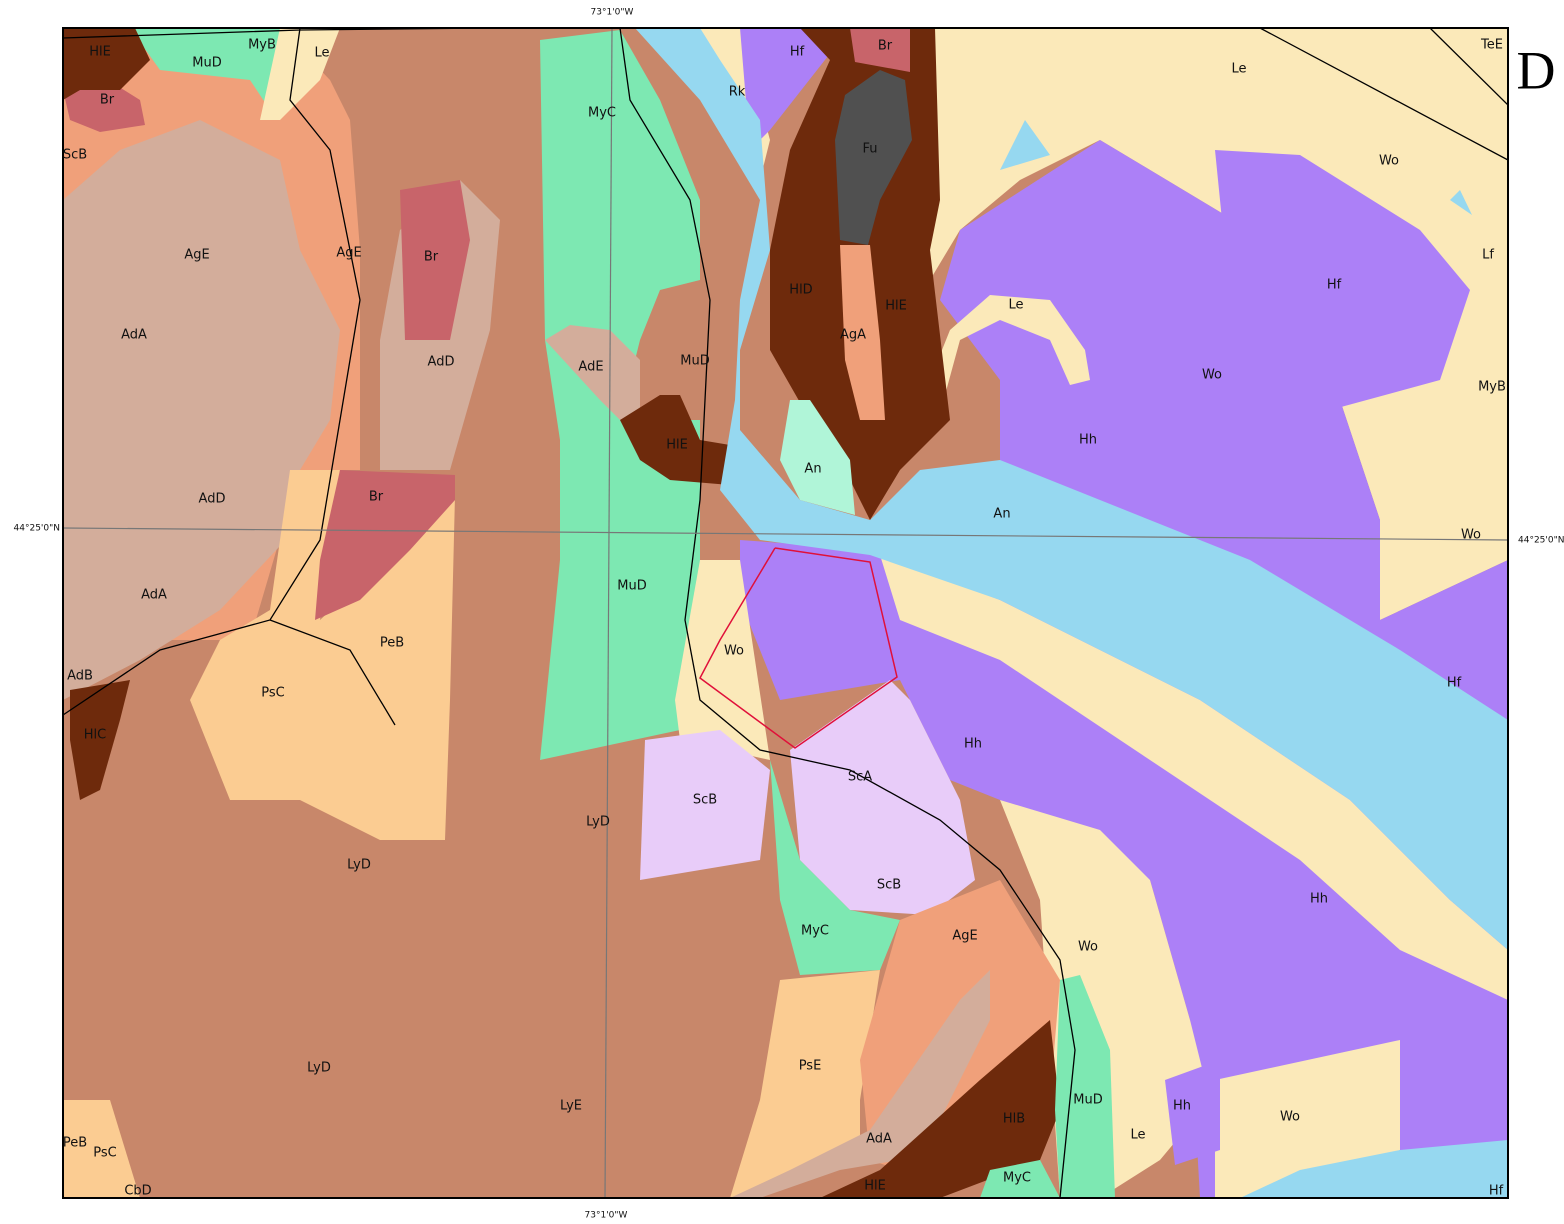  I want to click on unit-label: Lf, so click(1488, 255).